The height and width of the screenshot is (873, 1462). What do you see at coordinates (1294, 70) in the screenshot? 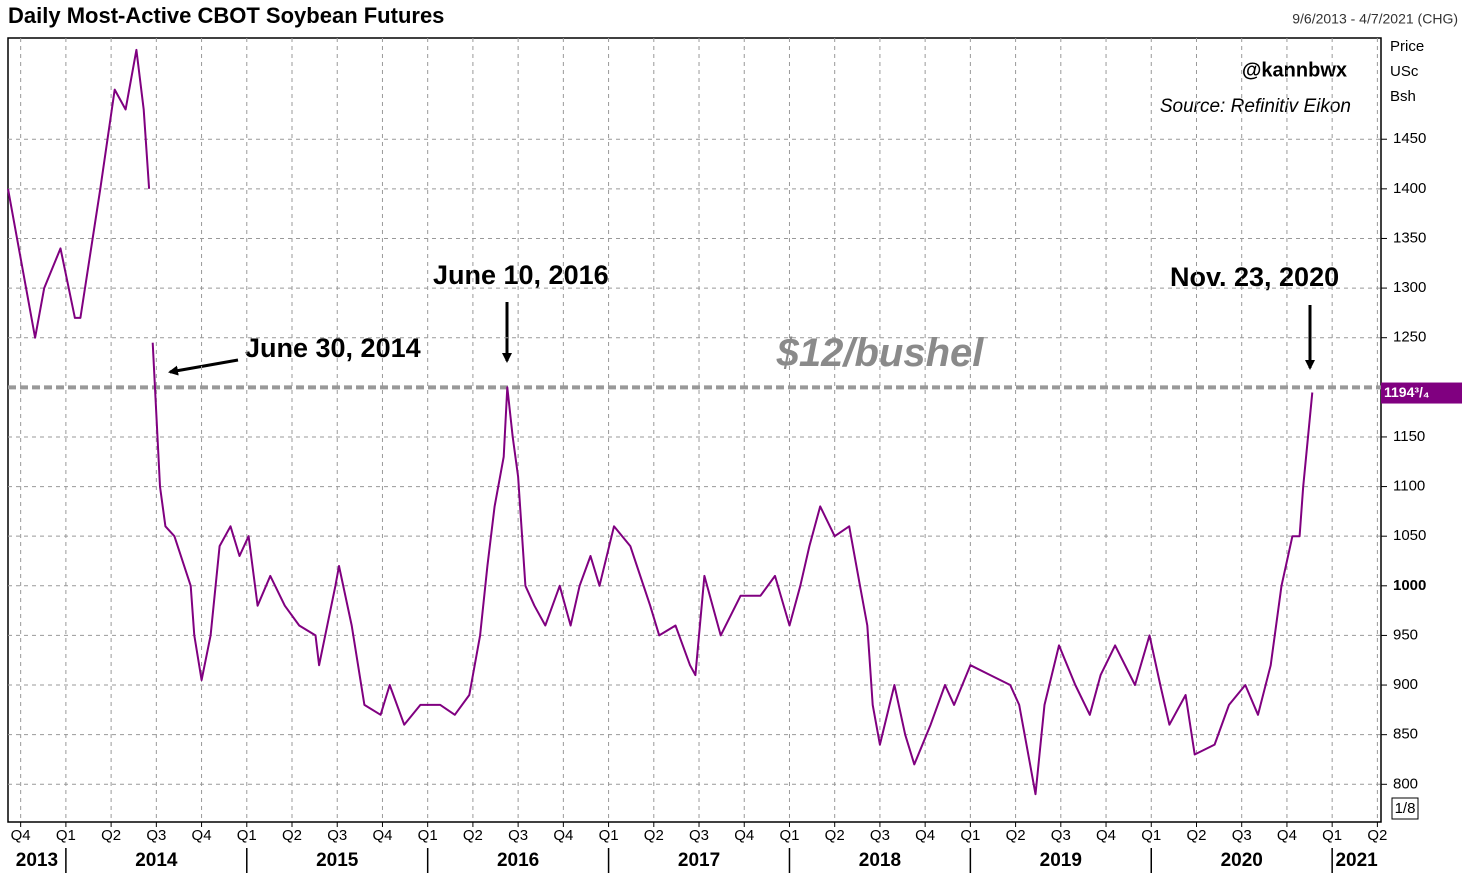
I see `credit: @kannbwx` at bounding box center [1294, 70].